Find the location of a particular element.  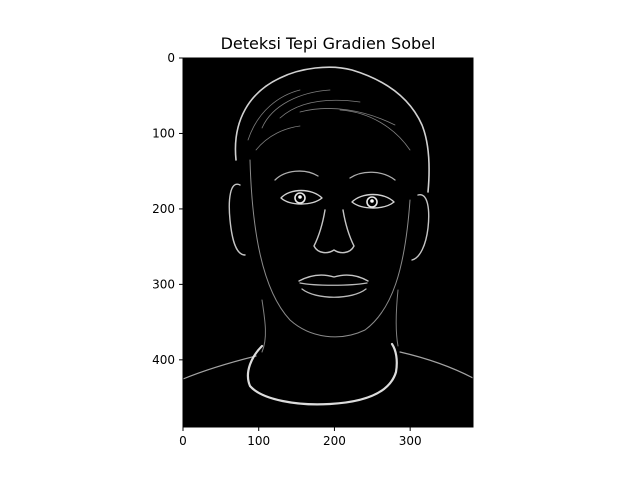

left-ear-edge is located at coordinates (237, 219).